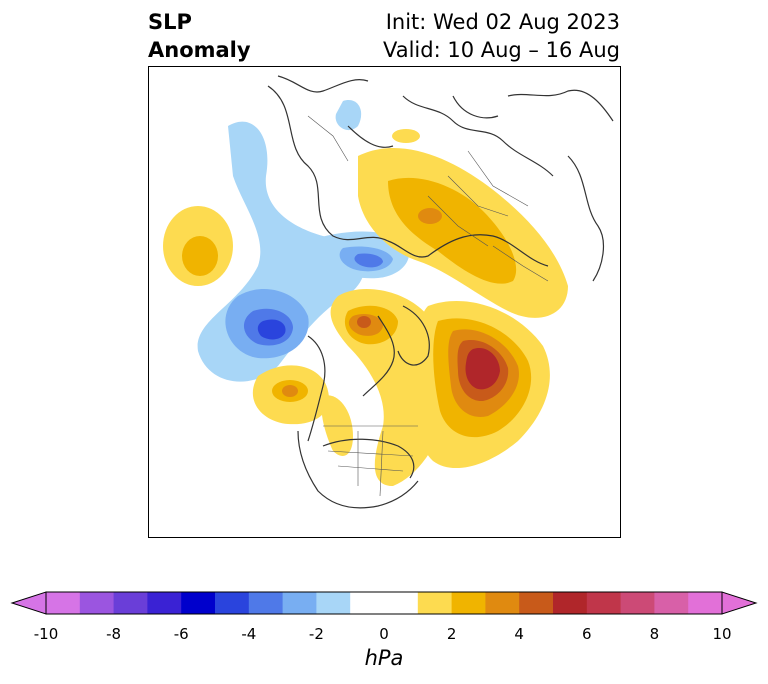  Describe the element at coordinates (519, 634) in the screenshot. I see `colorbar-tick-label: 4` at that location.